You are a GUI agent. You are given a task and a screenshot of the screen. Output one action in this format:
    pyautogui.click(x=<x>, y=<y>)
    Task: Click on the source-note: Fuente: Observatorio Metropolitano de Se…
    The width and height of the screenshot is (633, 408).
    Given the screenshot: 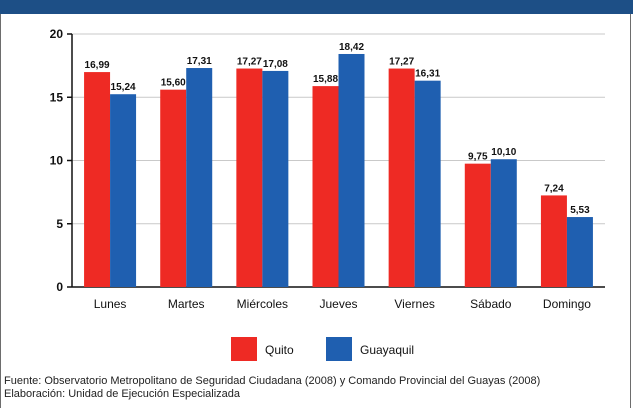 What is the action you would take?
    pyautogui.click(x=272, y=381)
    